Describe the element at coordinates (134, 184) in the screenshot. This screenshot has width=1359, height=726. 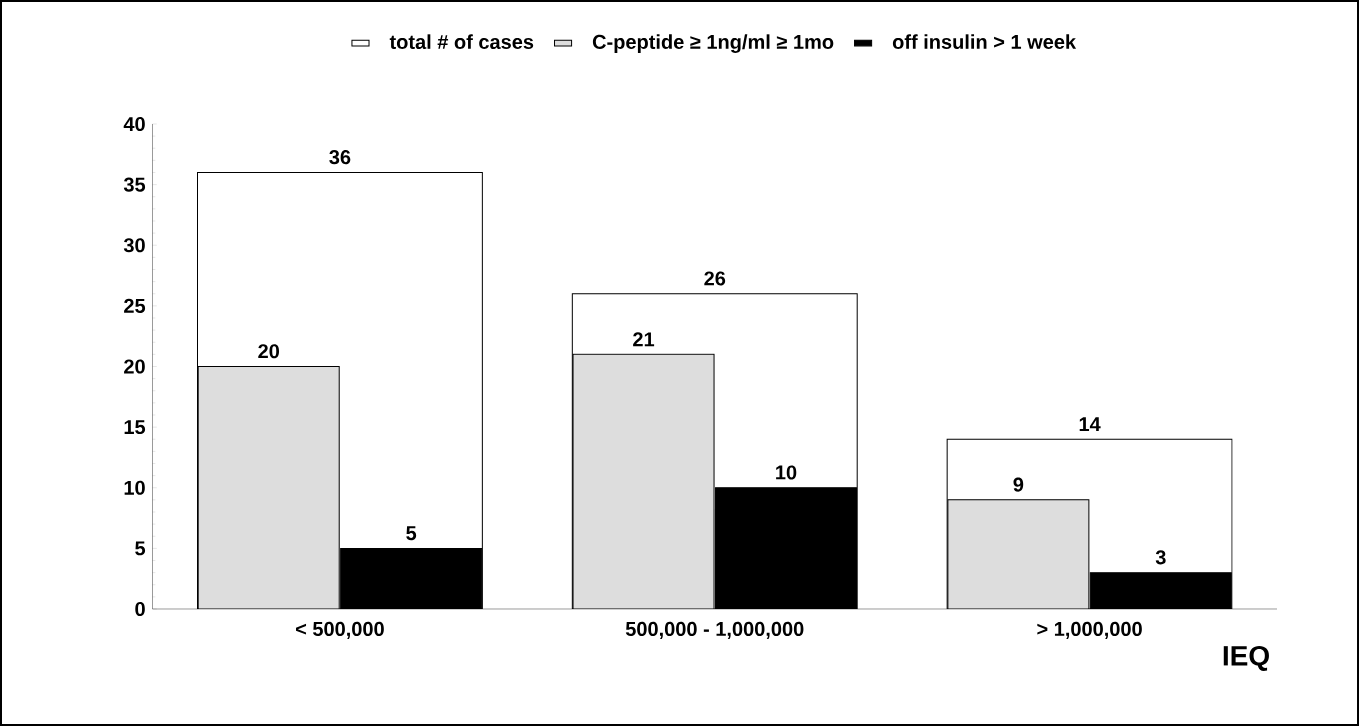
I see `y-tick-label: 35` at that location.